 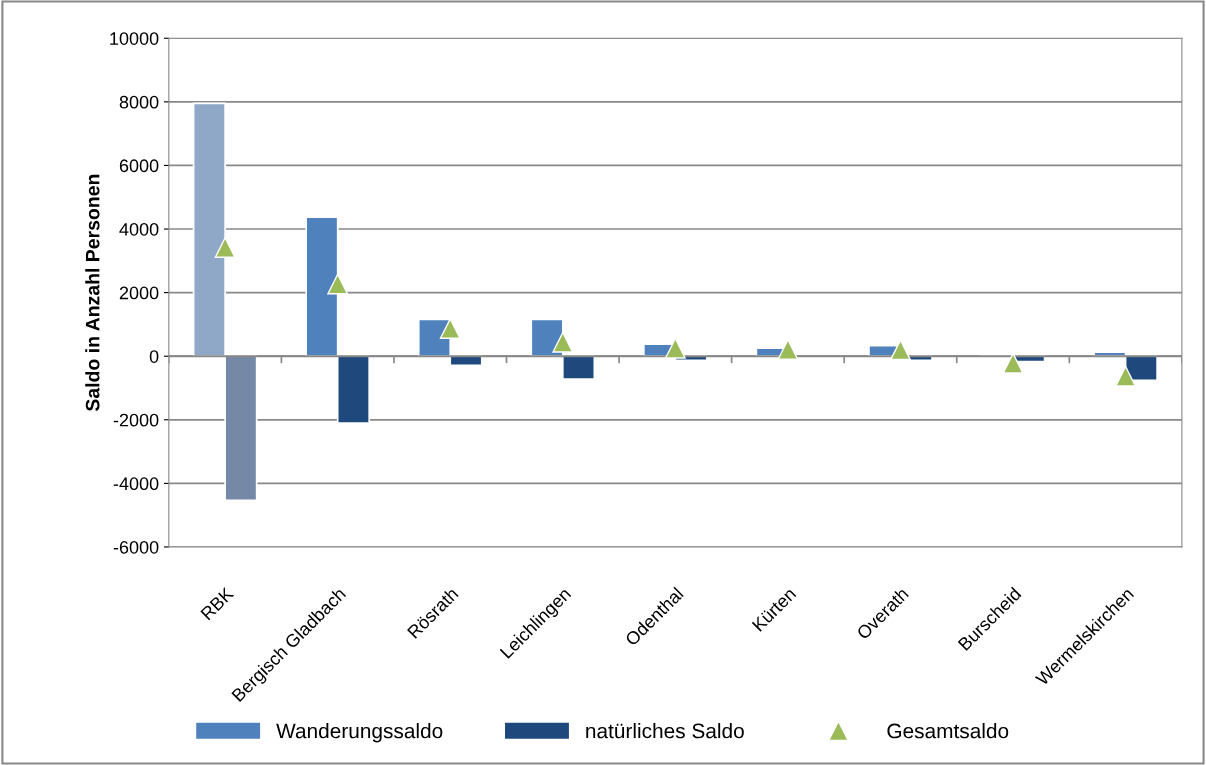 I want to click on y-tick-label: 4000, so click(x=139, y=229).